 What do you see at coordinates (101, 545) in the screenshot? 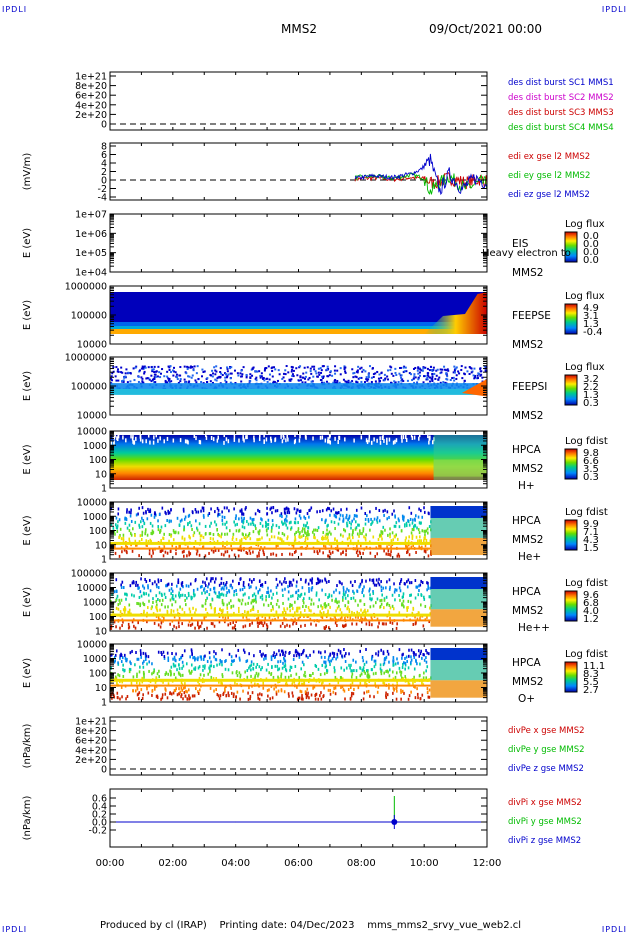
I see `ytick-label: 10` at bounding box center [101, 545].